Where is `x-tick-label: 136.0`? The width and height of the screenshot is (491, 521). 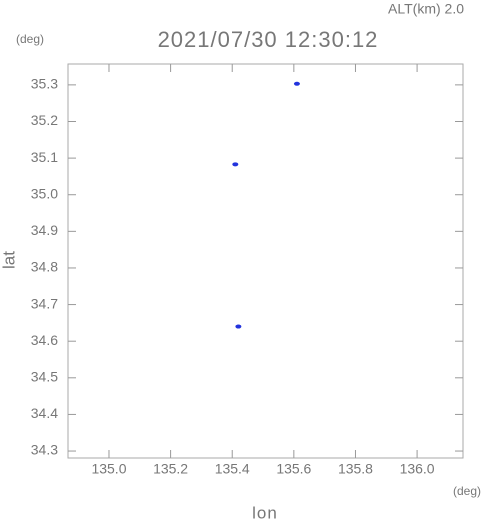
x-tick-label: 136.0 is located at coordinates (417, 469).